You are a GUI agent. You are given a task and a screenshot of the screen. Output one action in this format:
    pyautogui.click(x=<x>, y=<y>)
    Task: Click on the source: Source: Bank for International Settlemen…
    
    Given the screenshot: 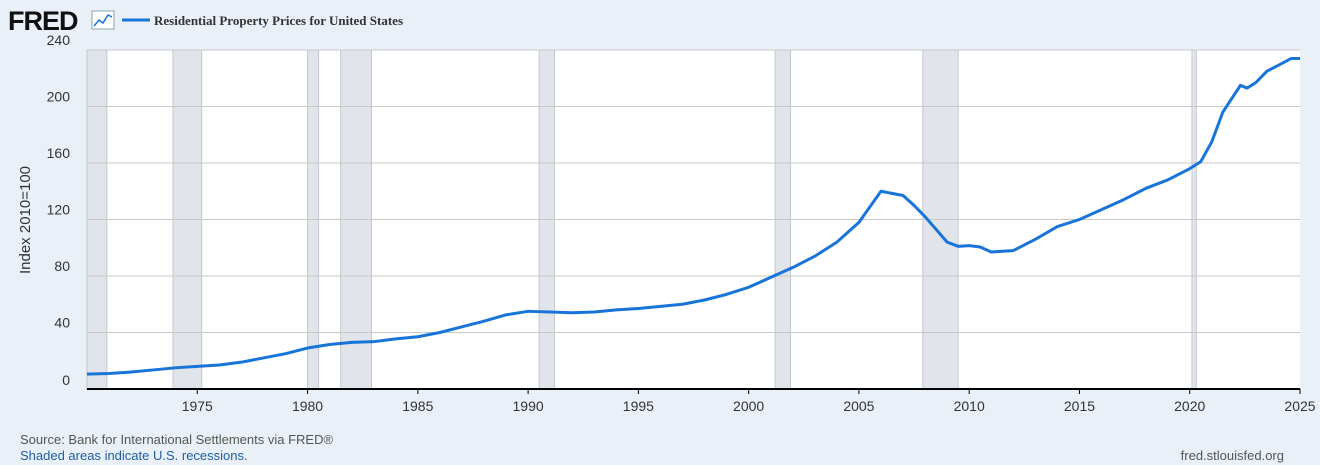 What is the action you would take?
    pyautogui.click(x=176, y=439)
    